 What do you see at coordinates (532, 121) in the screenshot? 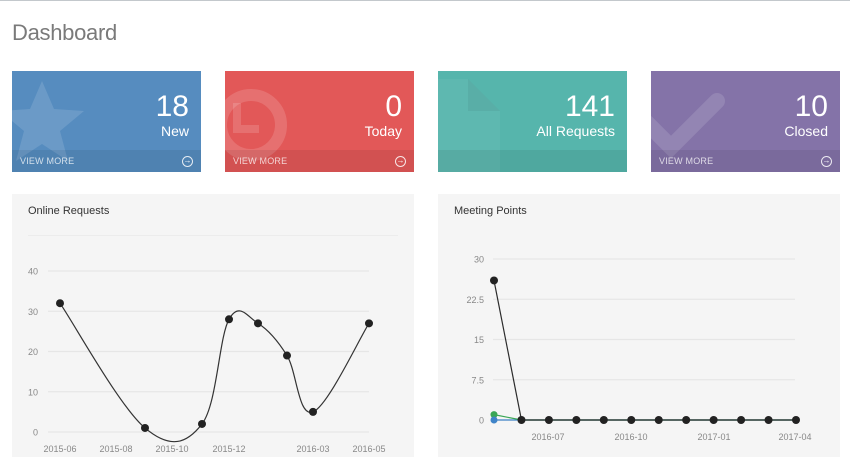
I see `stat-card-all-requests: 141 All Requests` at bounding box center [532, 121].